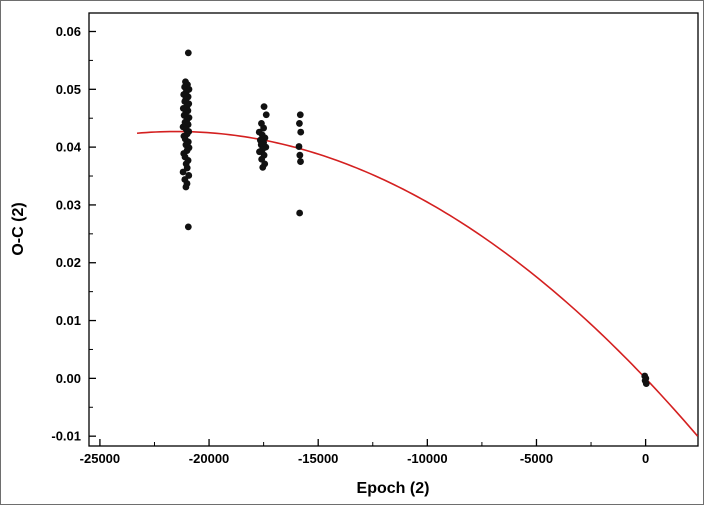  I want to click on y-tick-label: 0.03, so click(68, 204).